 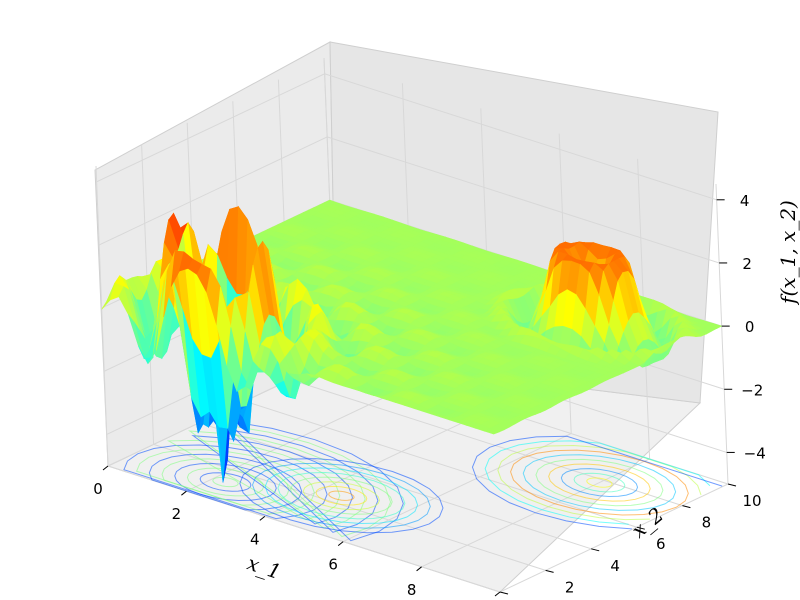 What do you see at coordinates (177, 514) in the screenshot?
I see `x-tick-label: 2` at bounding box center [177, 514].